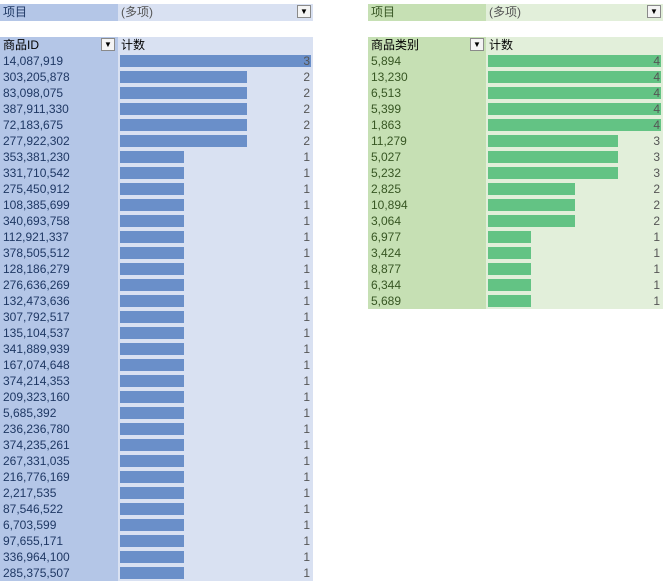 This screenshot has width=666, height=584. I want to click on row-label: 5,027, so click(427, 157).